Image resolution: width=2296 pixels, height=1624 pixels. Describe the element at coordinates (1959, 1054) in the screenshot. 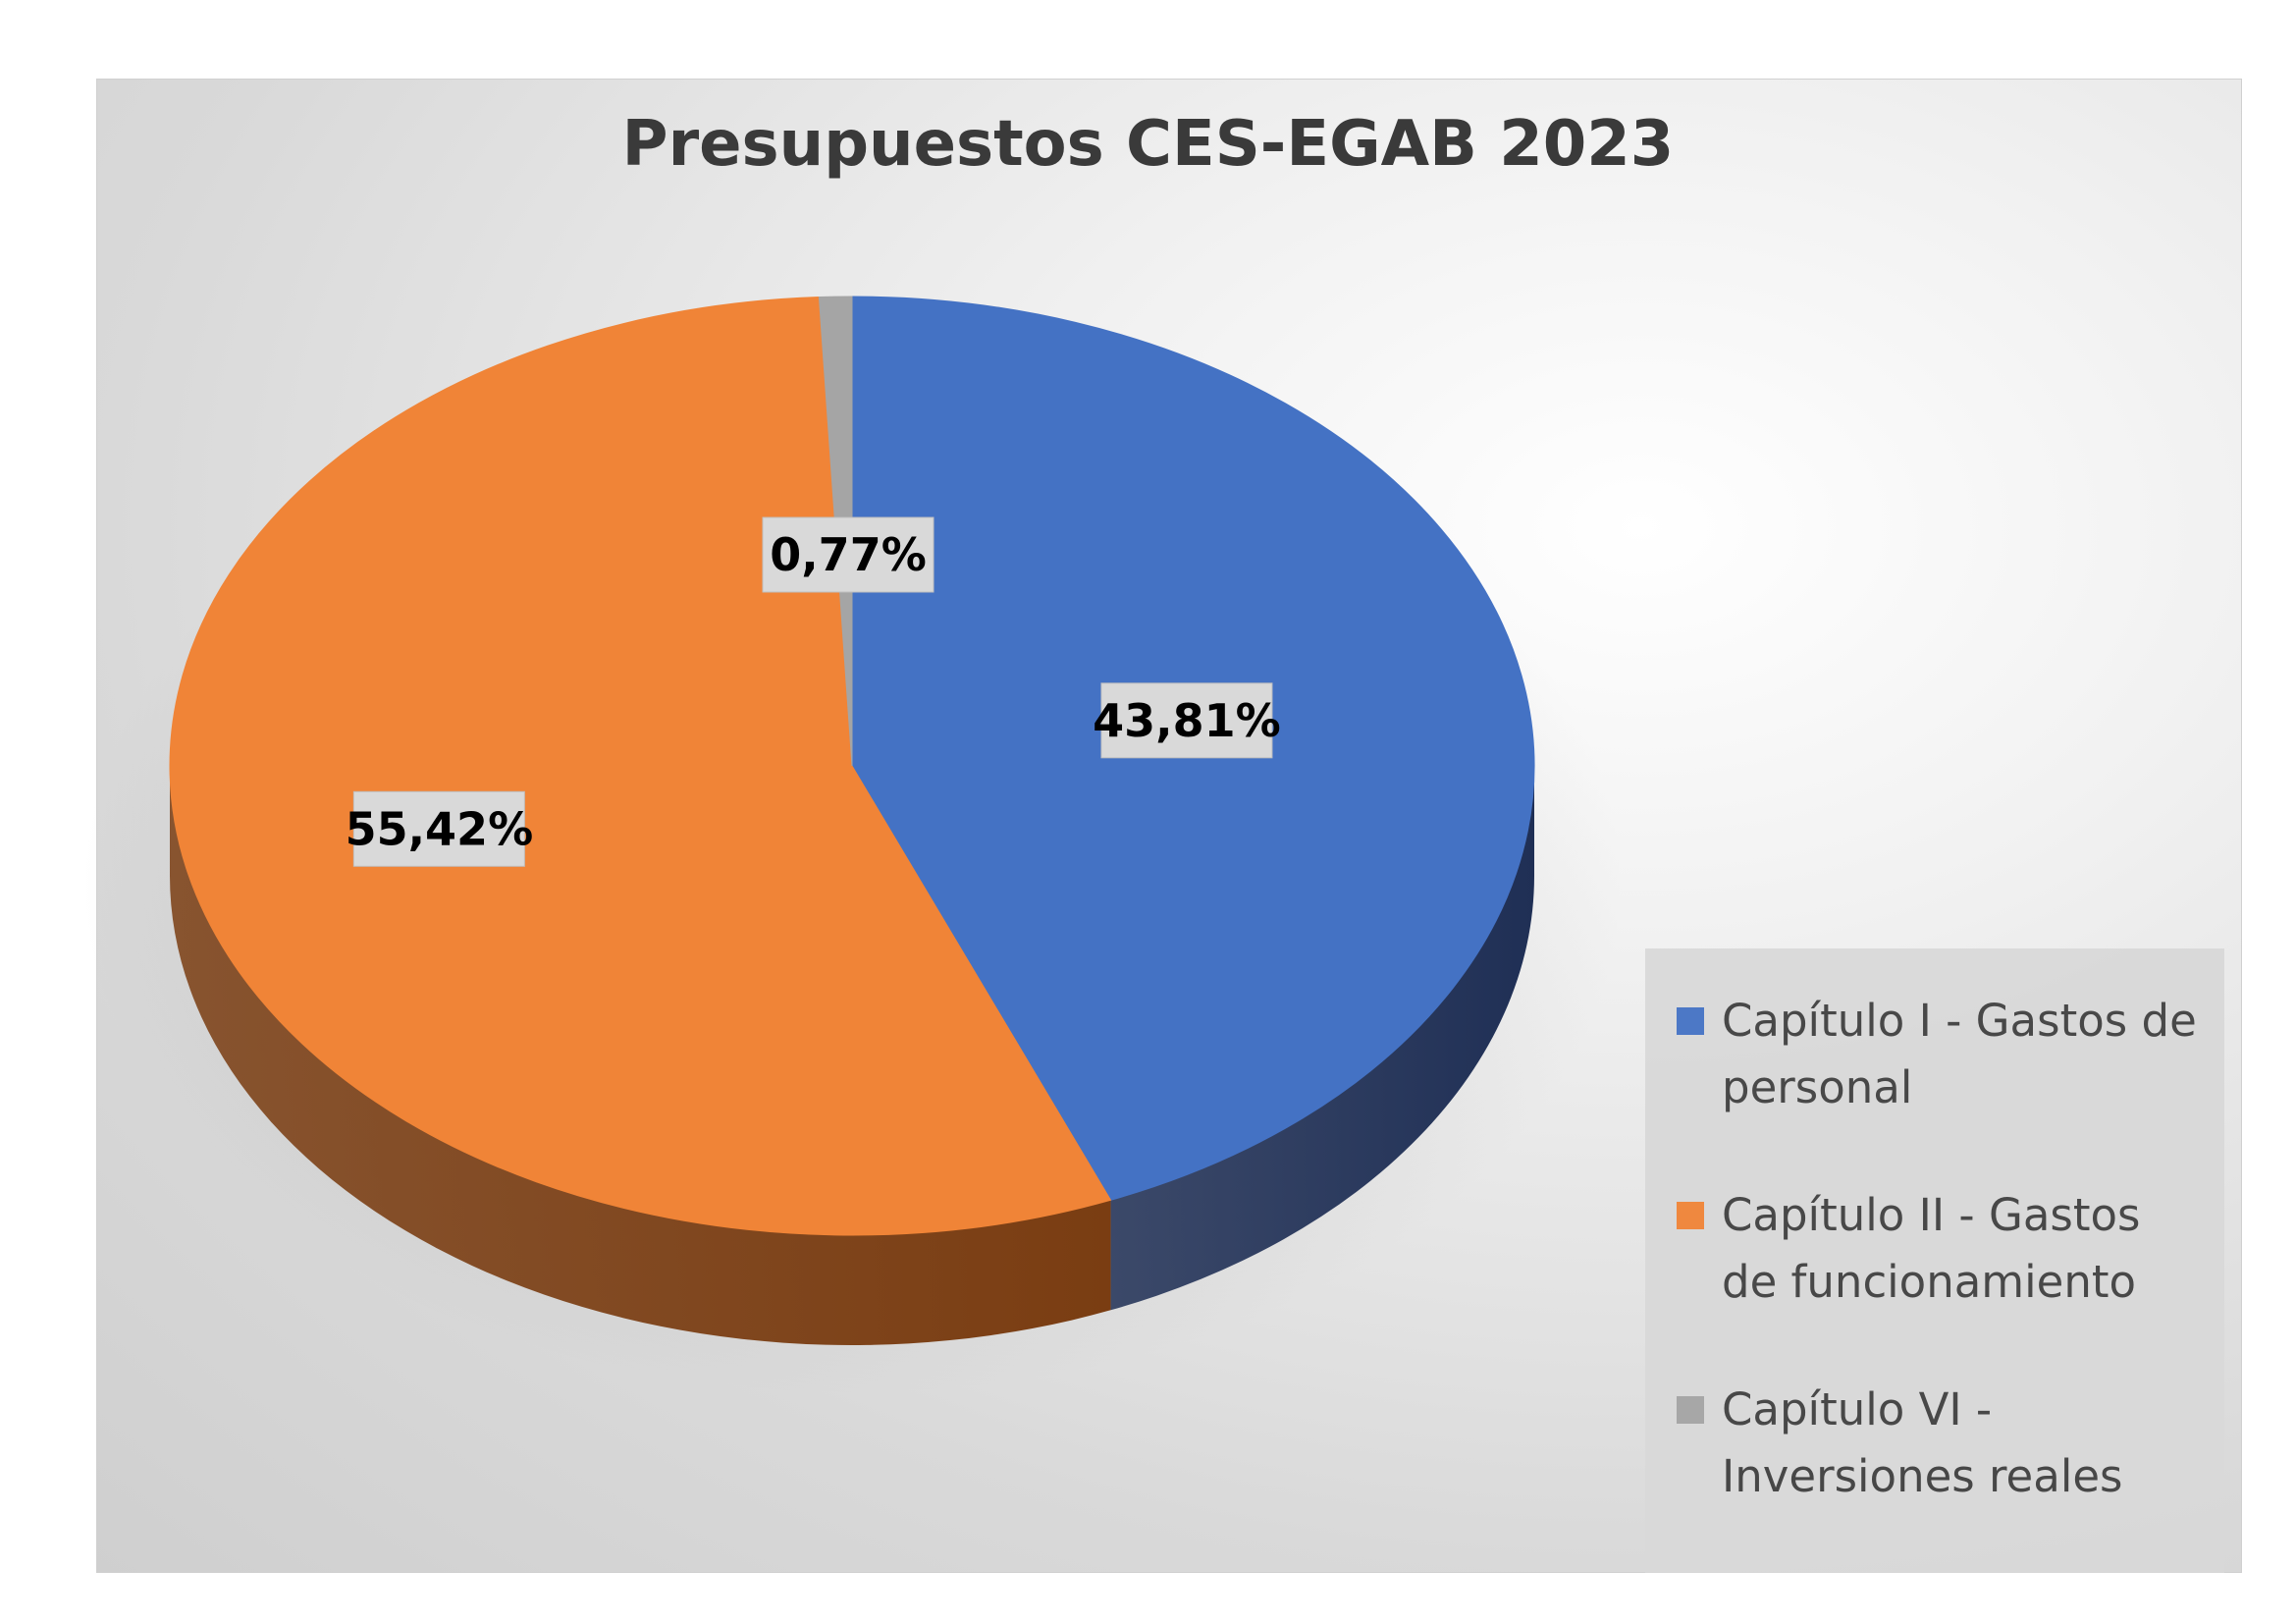

I see `legend-label: Capítulo I - Gastos de personal` at that location.